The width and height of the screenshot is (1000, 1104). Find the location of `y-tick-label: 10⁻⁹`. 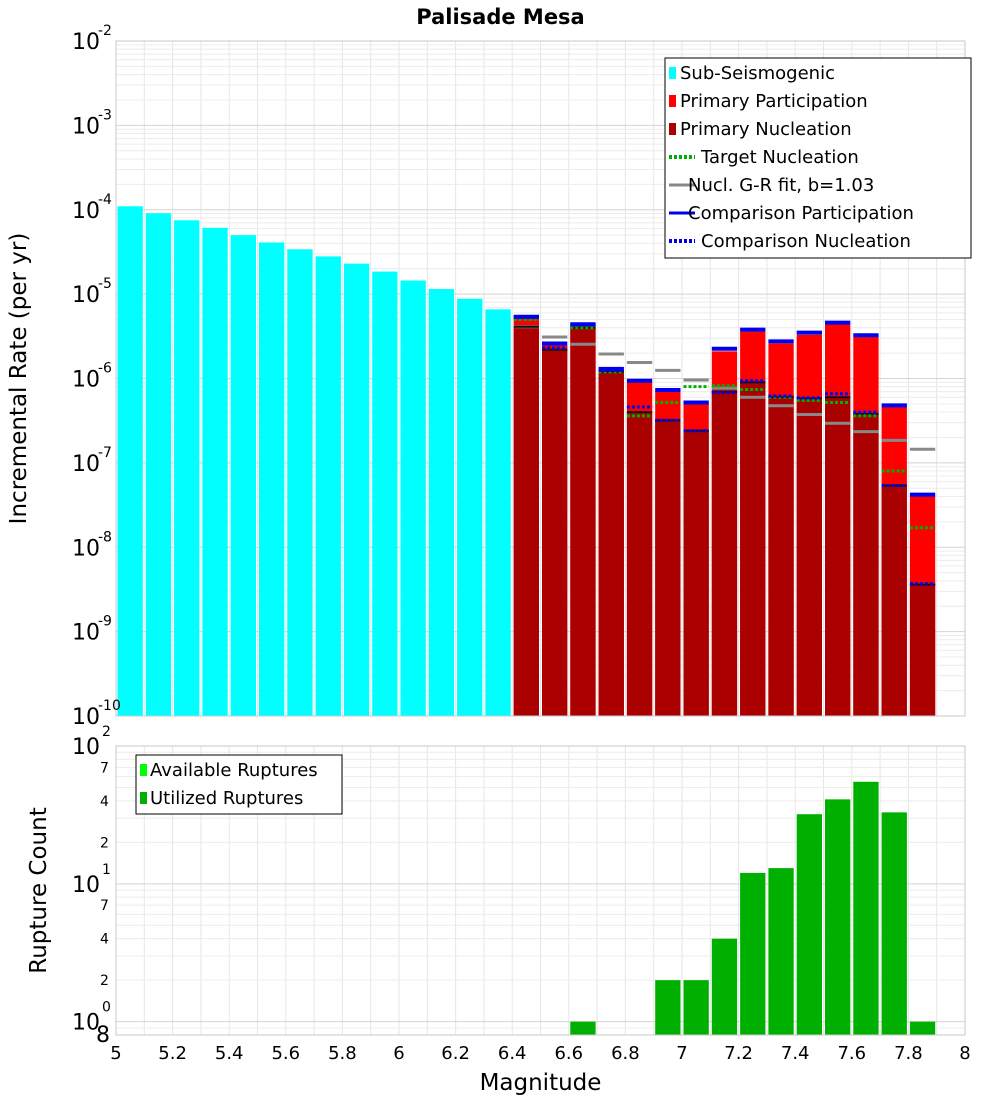

y-tick-label: 10⁻⁹ is located at coordinates (92, 630).